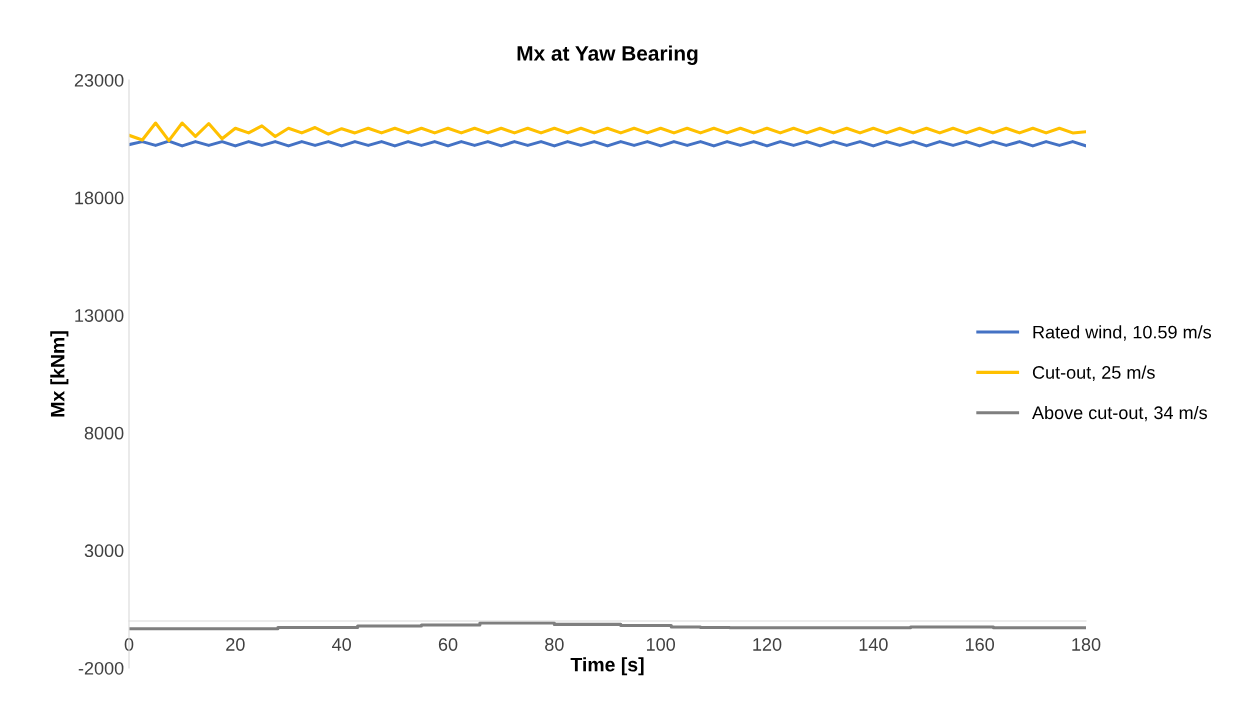  I want to click on legend-label: Cut-out, 25 m/s, so click(1093, 373).